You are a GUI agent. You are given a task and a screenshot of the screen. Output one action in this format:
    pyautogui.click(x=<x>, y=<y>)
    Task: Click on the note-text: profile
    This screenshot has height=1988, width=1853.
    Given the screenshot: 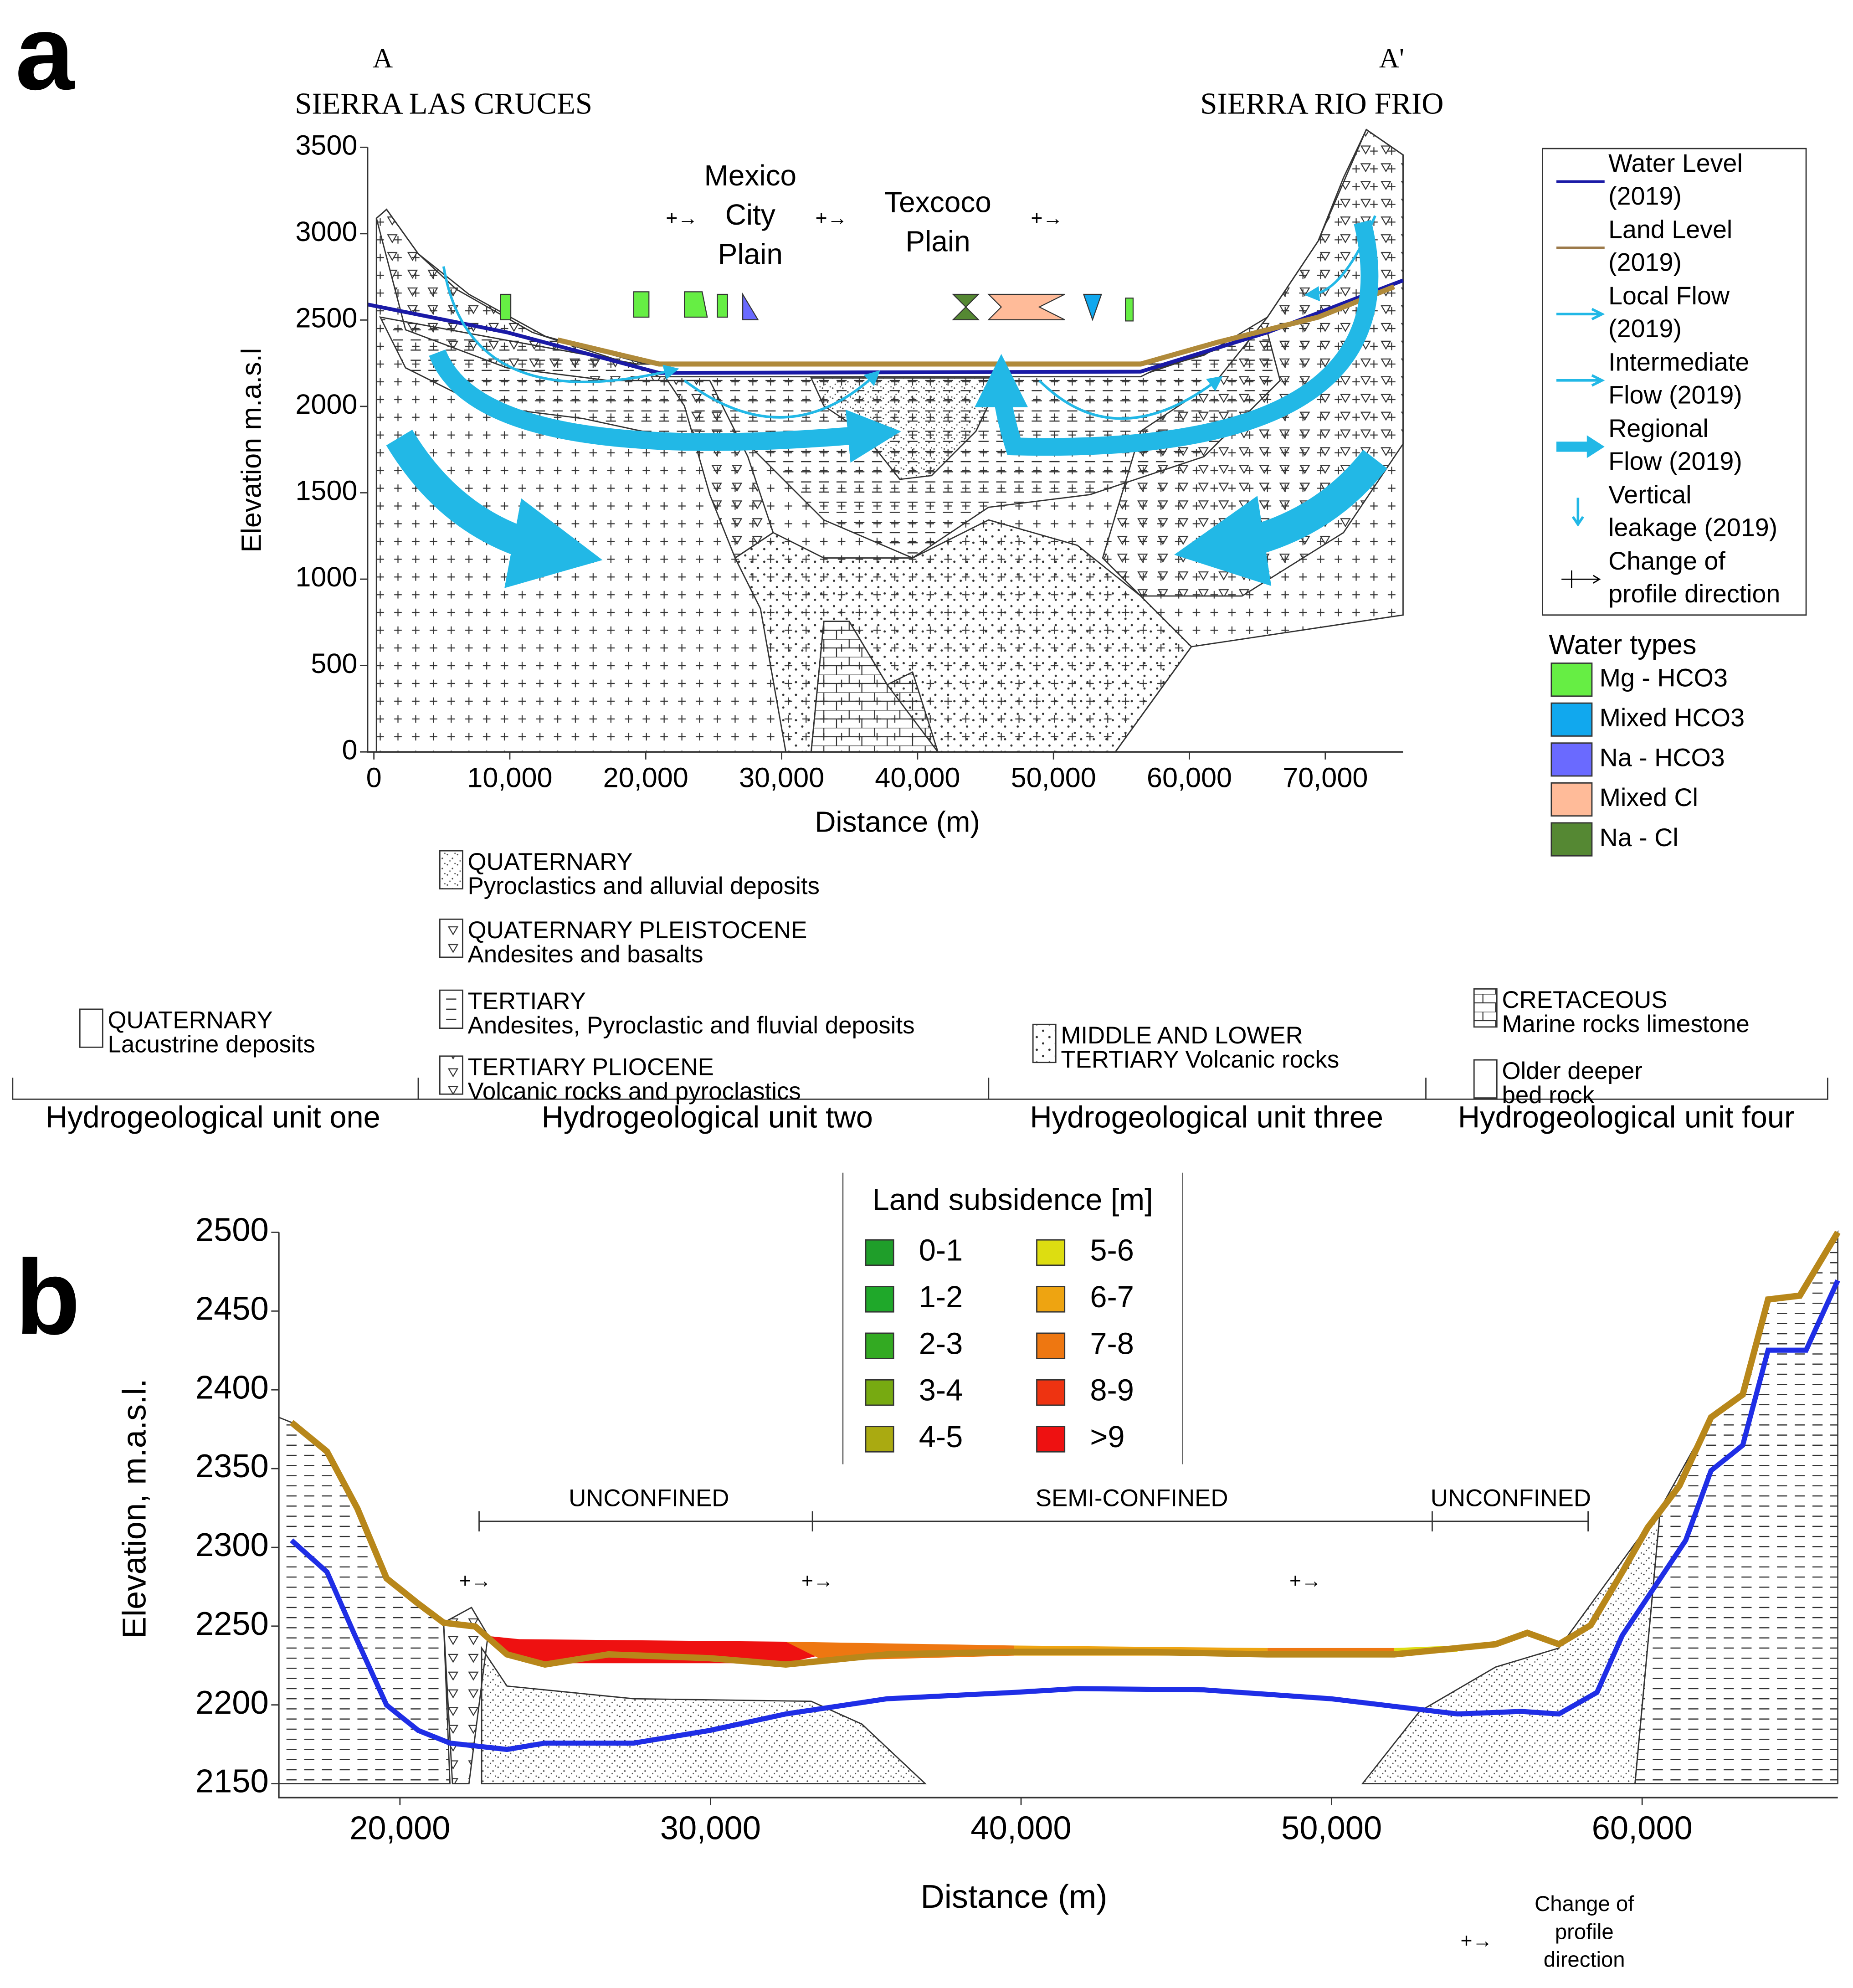 What is the action you would take?
    pyautogui.click(x=1585, y=1932)
    